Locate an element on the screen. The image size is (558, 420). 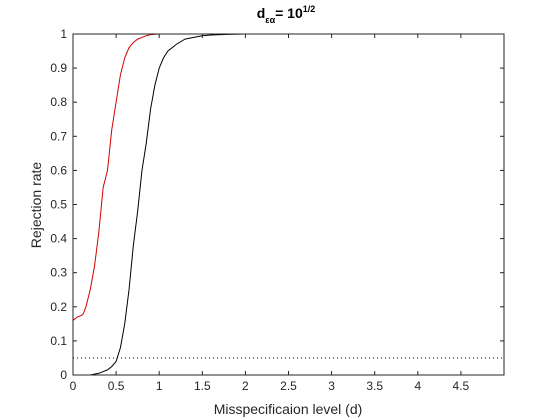
x-tick-label: 2 is located at coordinates (245, 386).